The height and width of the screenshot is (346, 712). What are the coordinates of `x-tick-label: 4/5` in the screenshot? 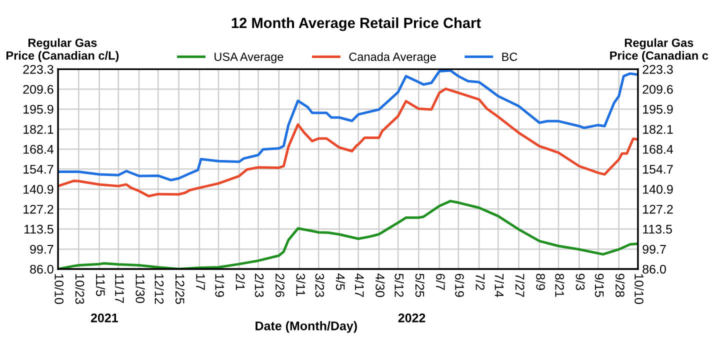 It's located at (341, 281).